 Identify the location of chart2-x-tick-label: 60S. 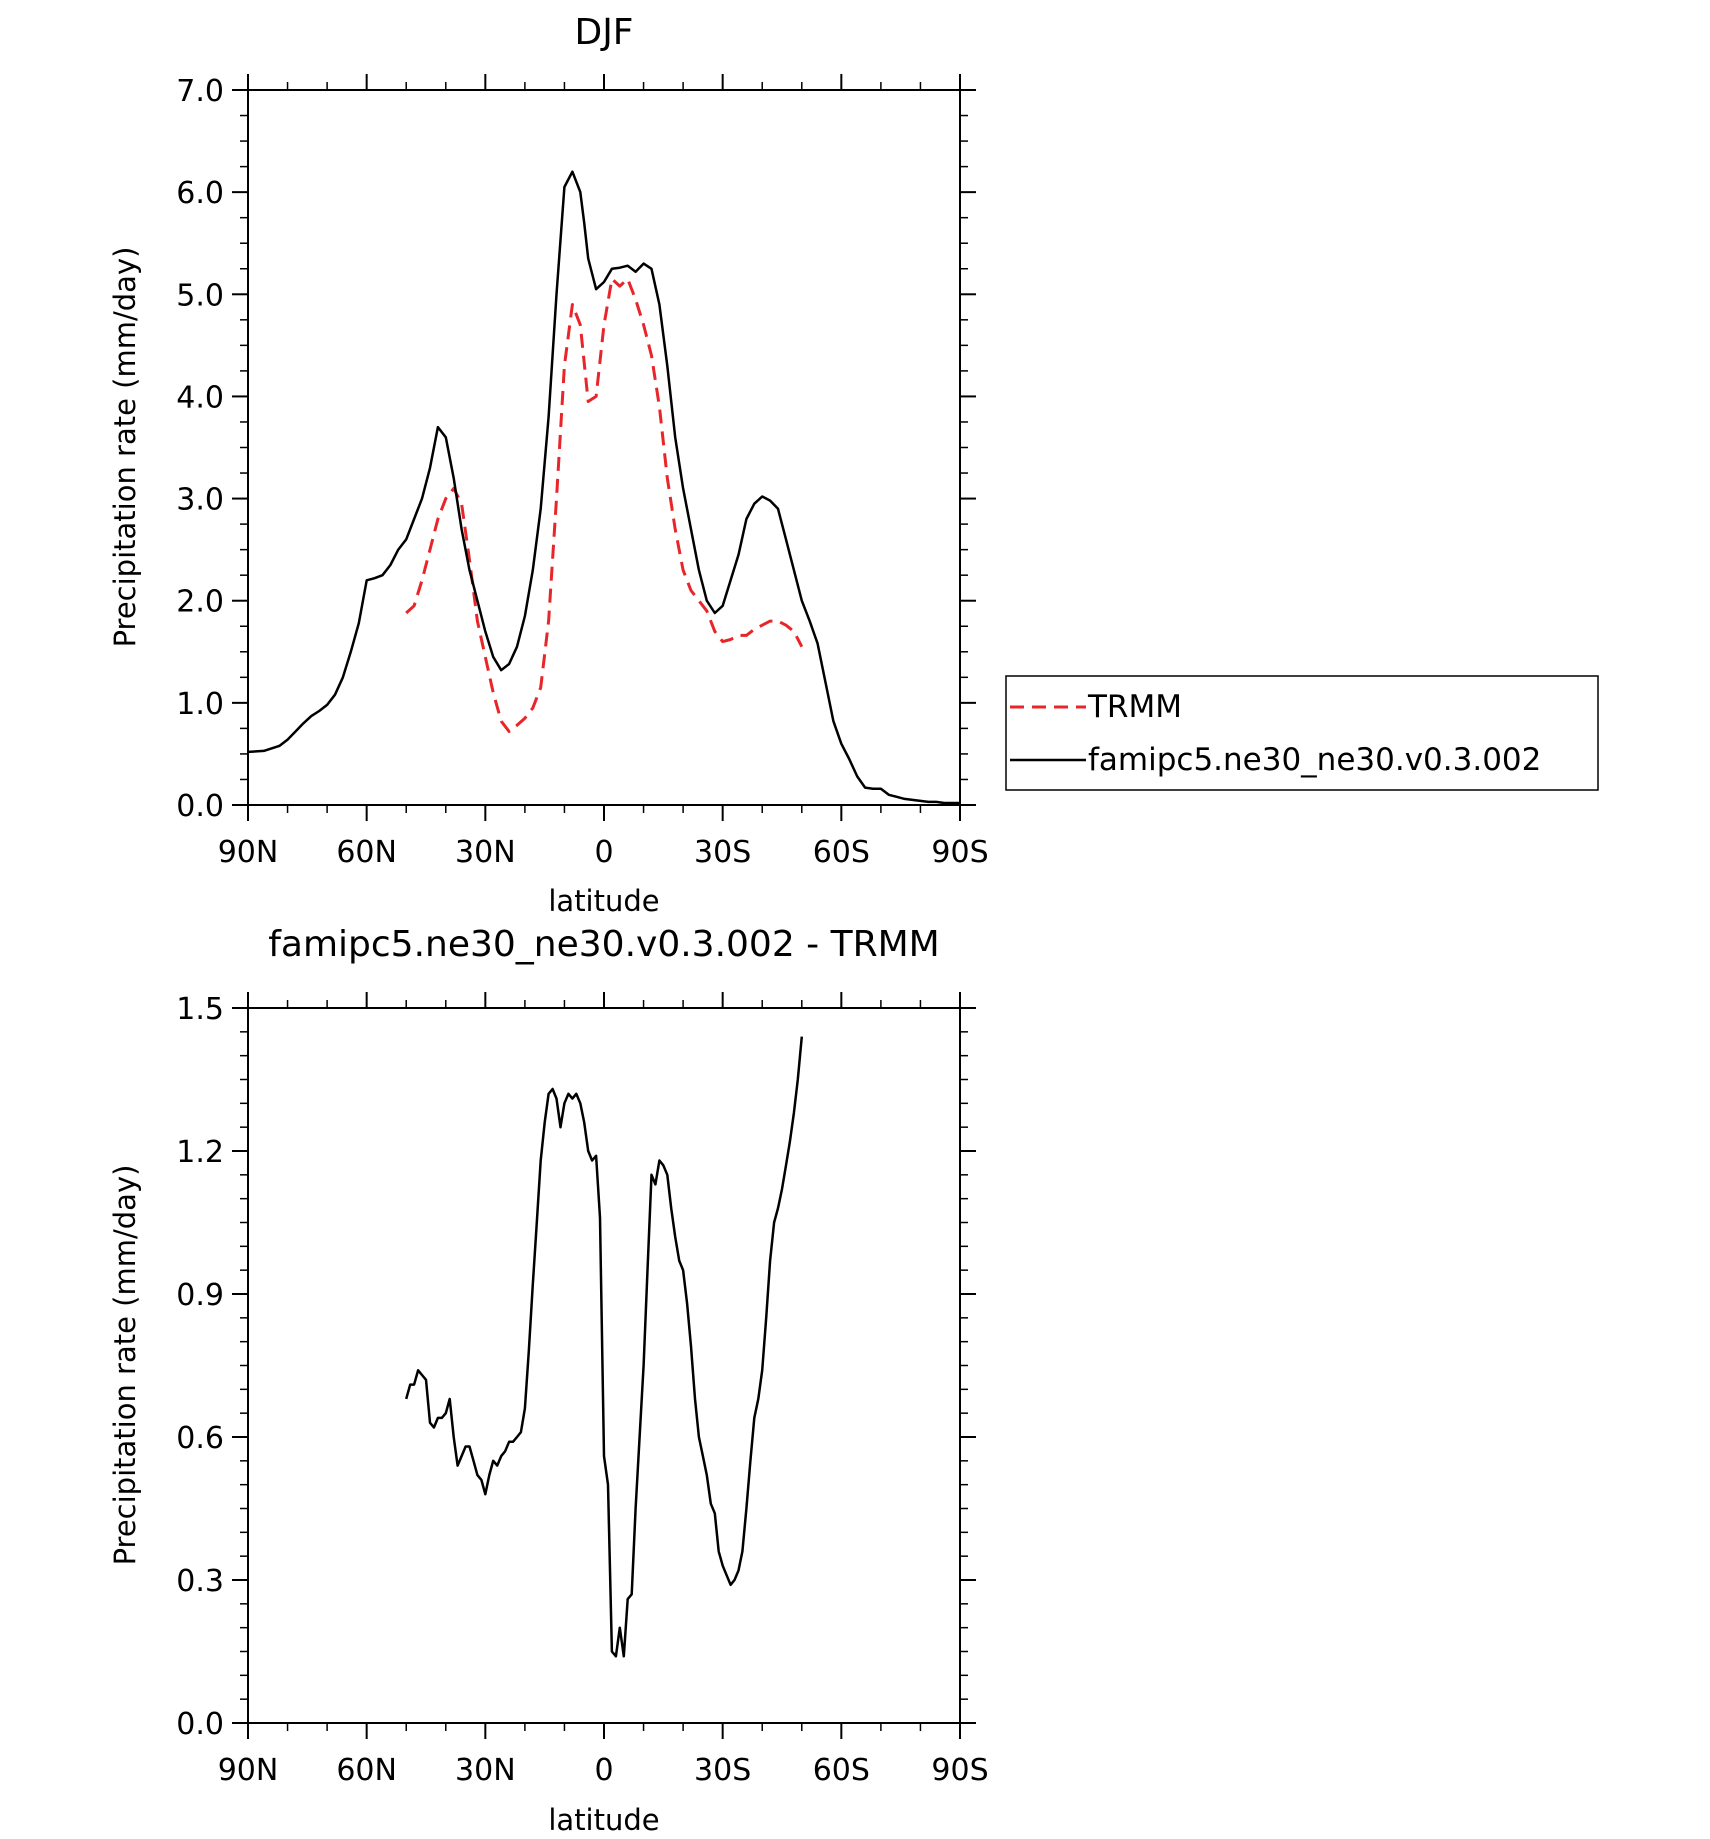
(841, 1770).